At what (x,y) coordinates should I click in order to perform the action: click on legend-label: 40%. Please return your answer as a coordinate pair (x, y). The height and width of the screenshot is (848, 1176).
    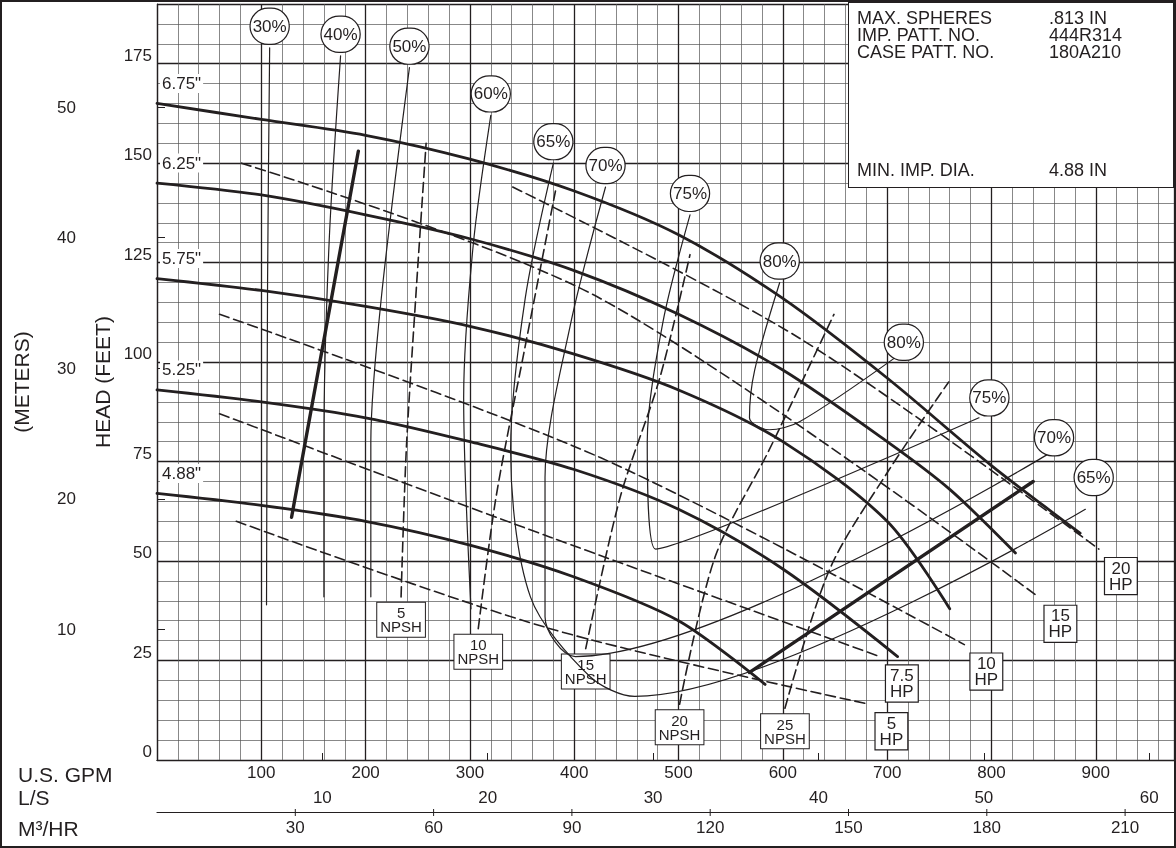
    Looking at the image, I should click on (340, 34).